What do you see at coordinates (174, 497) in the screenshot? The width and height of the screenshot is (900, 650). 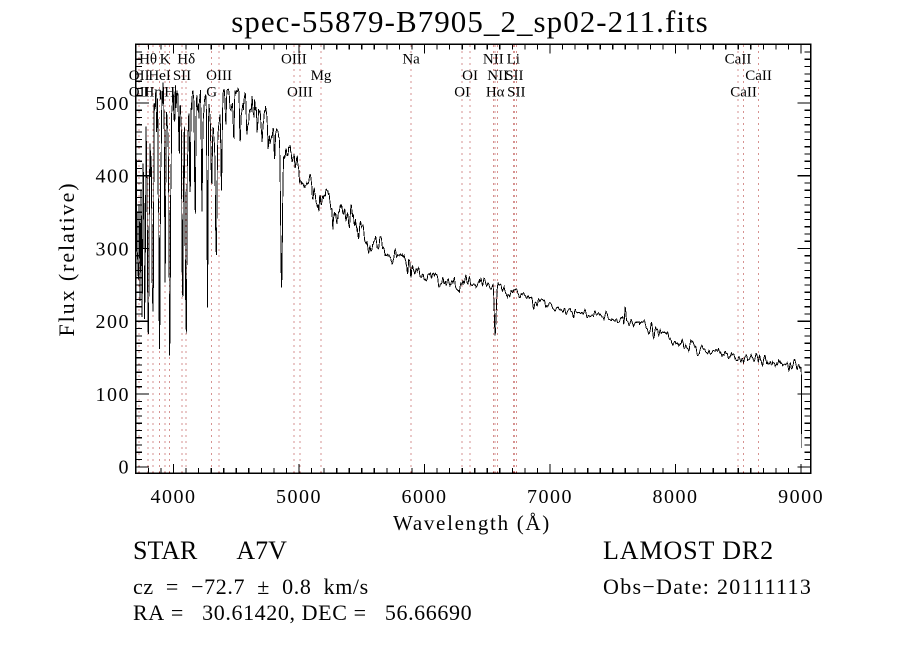 I see `svg-text: 4000` at bounding box center [174, 497].